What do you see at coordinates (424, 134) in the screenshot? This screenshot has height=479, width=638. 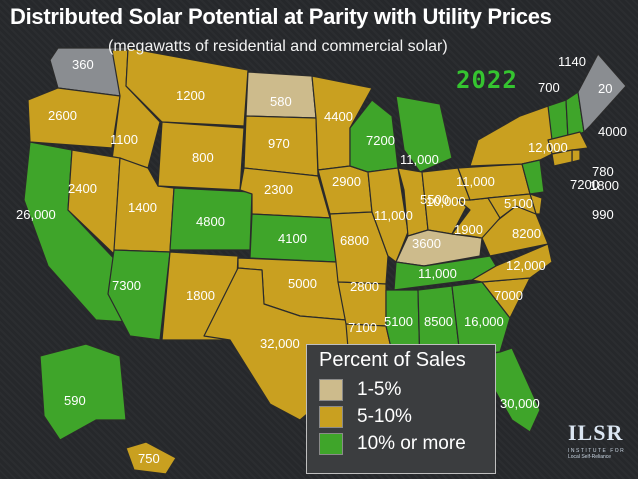 I see `state-mi` at bounding box center [424, 134].